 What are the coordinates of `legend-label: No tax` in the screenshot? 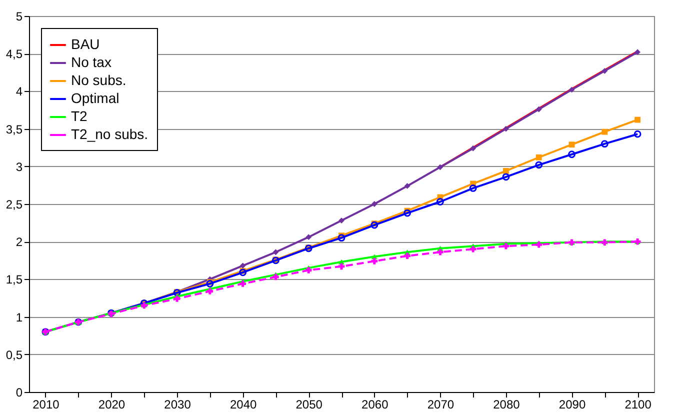 It's located at (91, 62).